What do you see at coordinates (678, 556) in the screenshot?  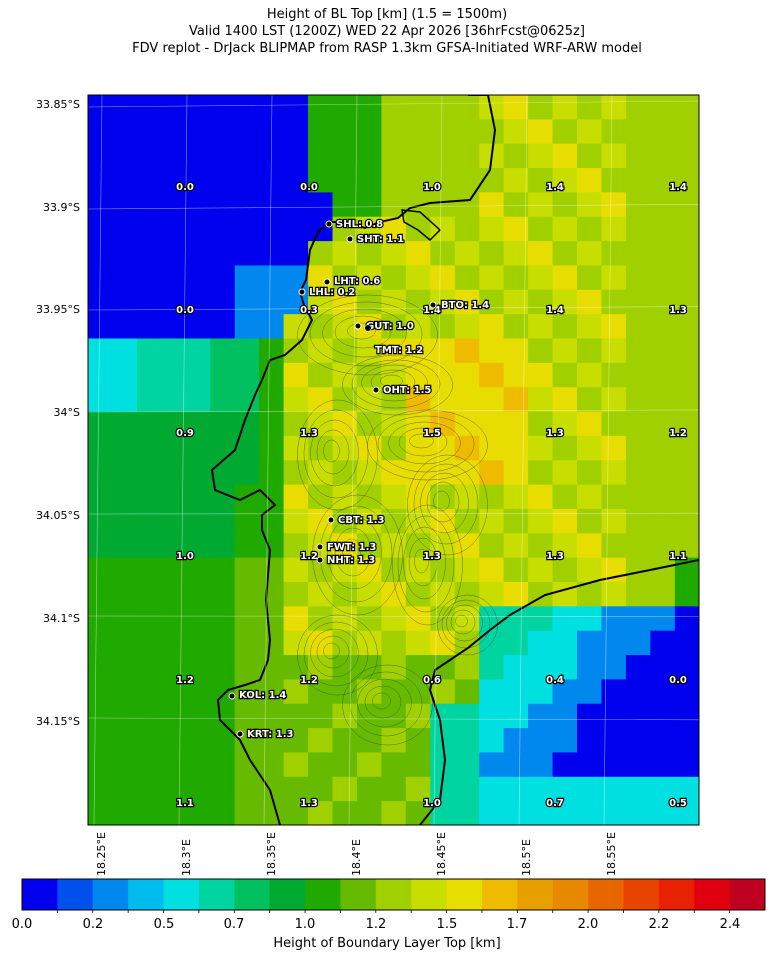 I see `cell-value-label: 1.1` at bounding box center [678, 556].